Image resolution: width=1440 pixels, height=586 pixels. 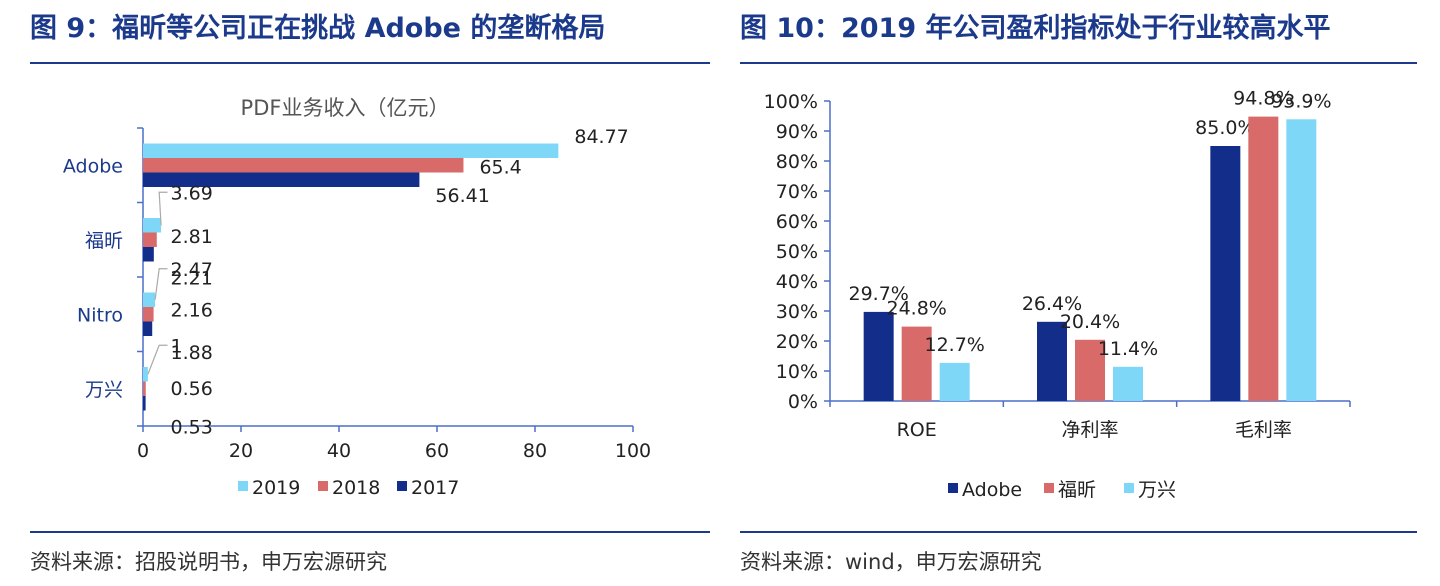 What do you see at coordinates (143, 451) in the screenshot?
I see `x-tick-label: 0` at bounding box center [143, 451].